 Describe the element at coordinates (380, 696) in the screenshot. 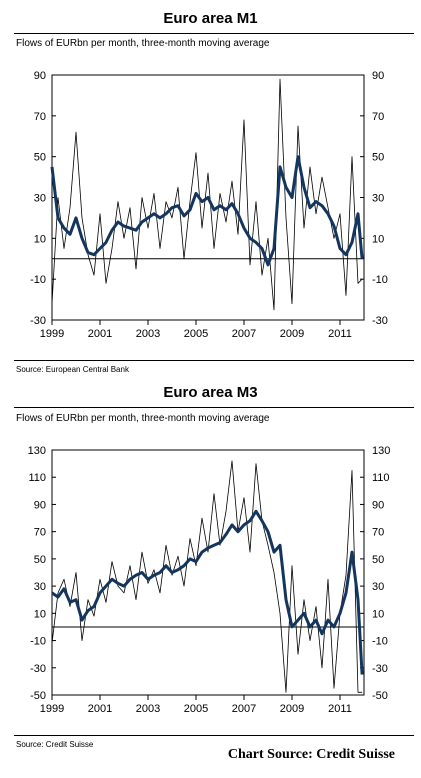

I see `y-tick-label-right: -50` at that location.